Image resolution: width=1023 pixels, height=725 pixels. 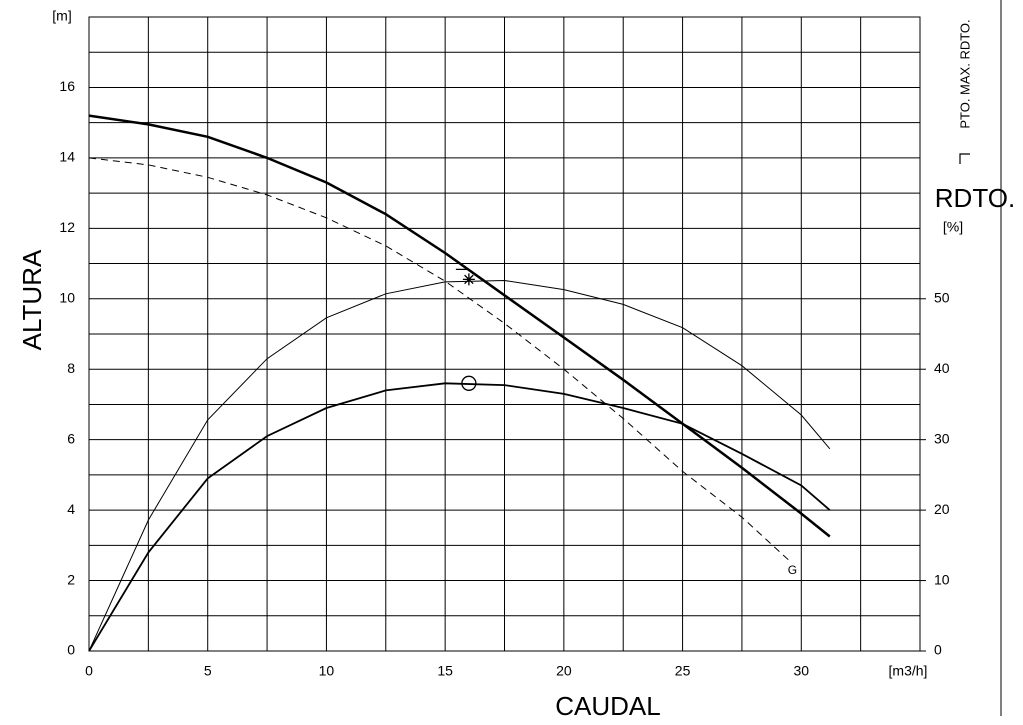 What do you see at coordinates (32, 299) in the screenshot?
I see `y-label: ALTURA` at bounding box center [32, 299].